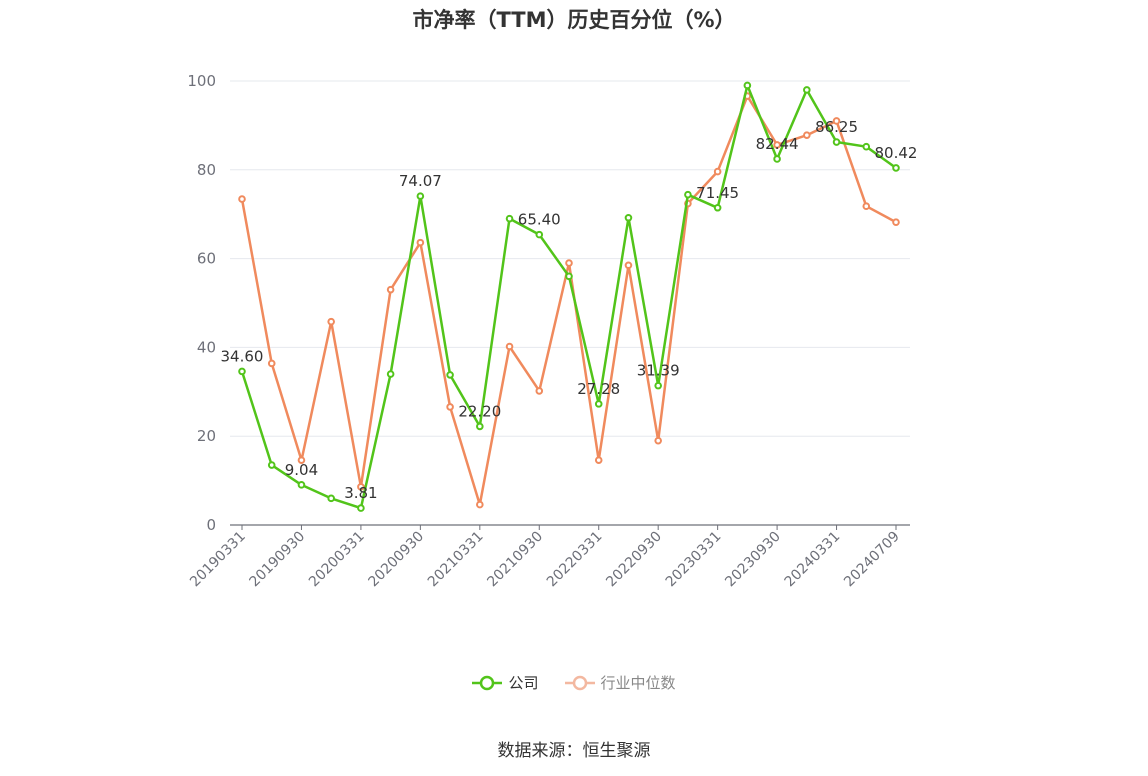 This screenshot has width=1148, height=776. What do you see at coordinates (211, 525) in the screenshot?
I see `y-tick-label: 0` at bounding box center [211, 525].